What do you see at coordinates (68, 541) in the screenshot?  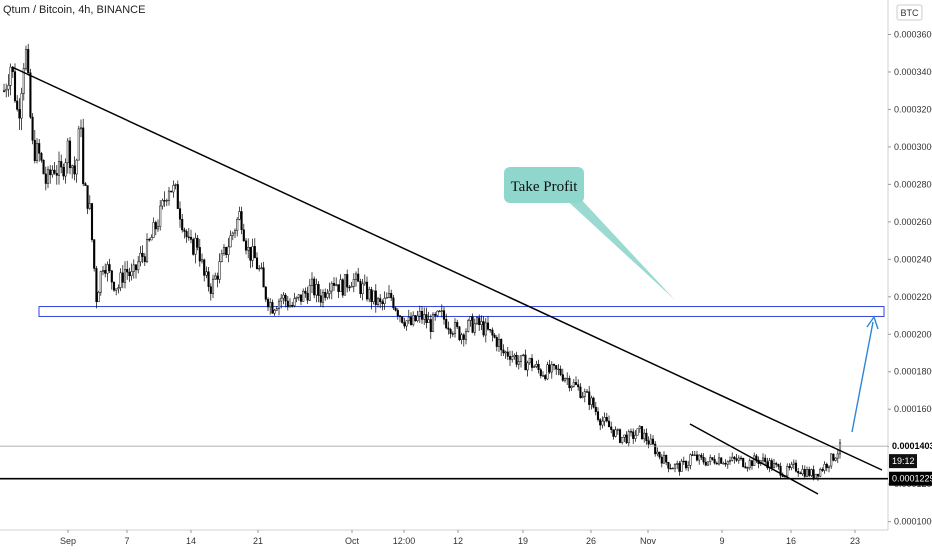 I see `x-tick-label: Sep` at bounding box center [68, 541].